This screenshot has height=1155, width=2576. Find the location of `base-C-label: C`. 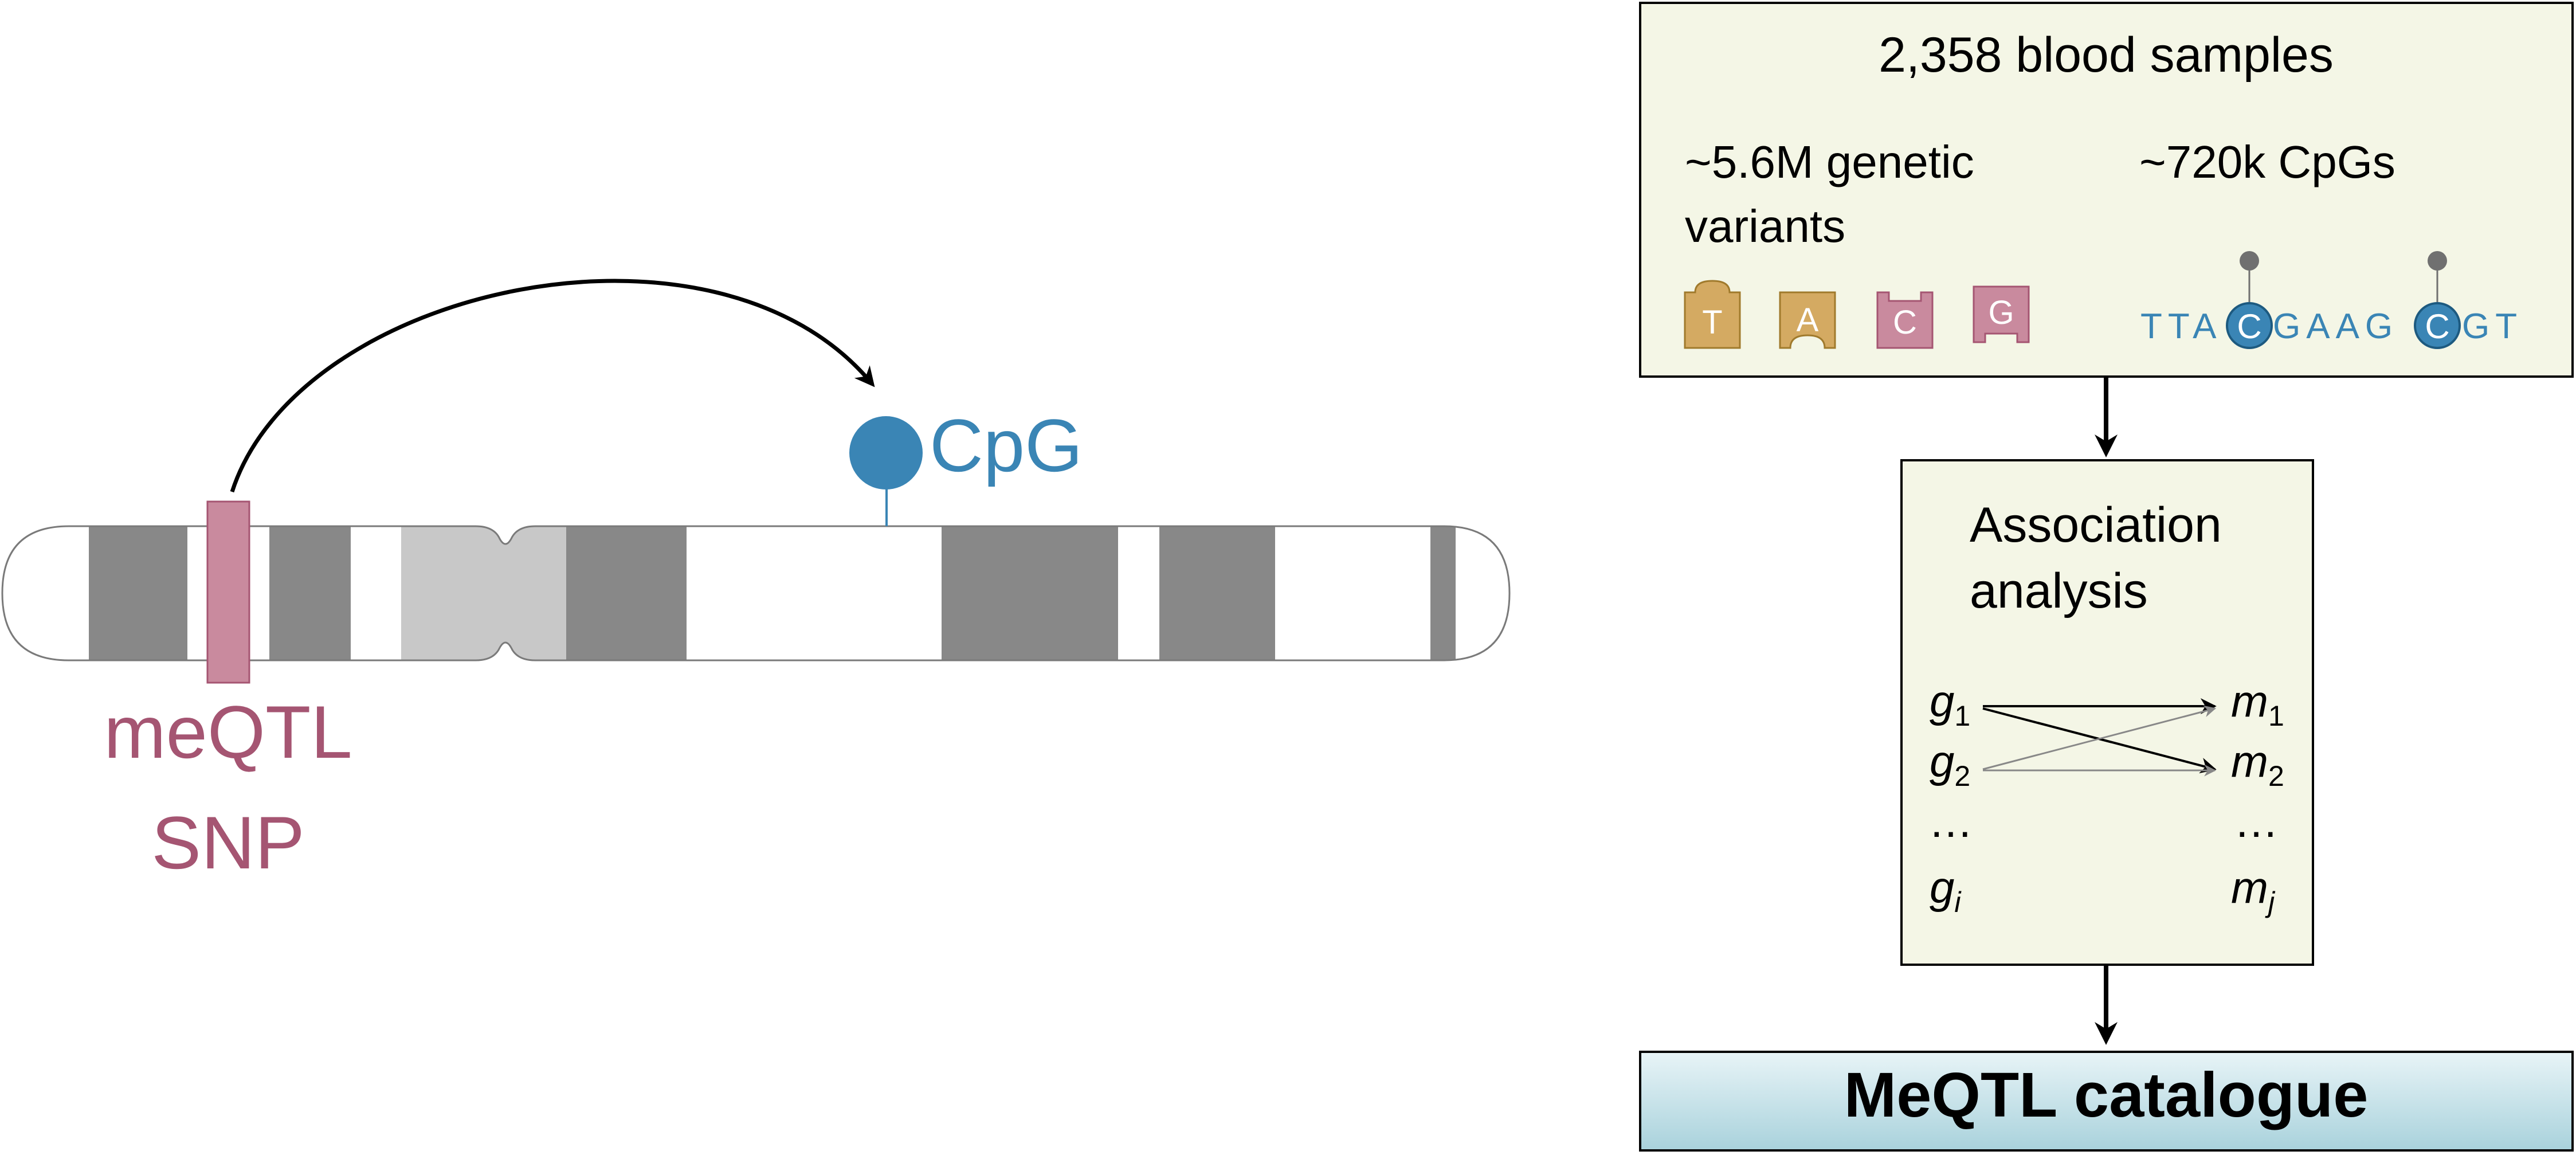

base-C-label: C is located at coordinates (1905, 322).